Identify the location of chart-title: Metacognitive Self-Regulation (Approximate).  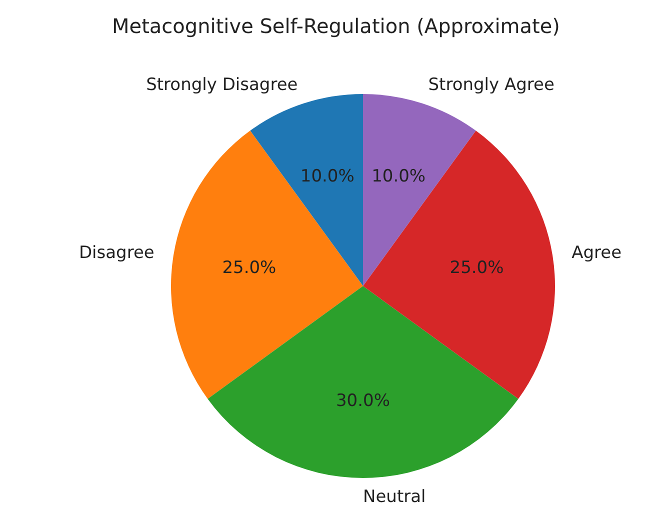
(336, 26).